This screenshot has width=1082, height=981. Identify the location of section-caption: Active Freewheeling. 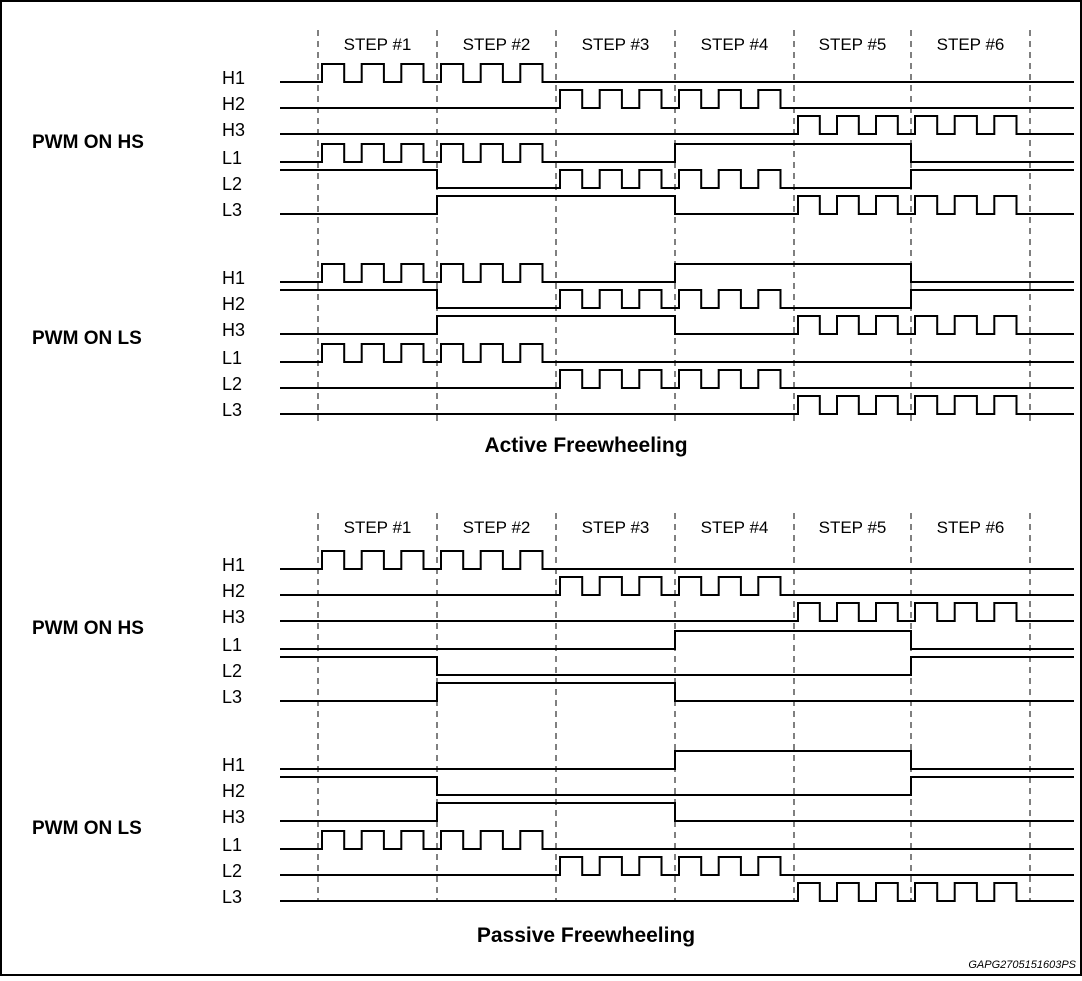
(585, 445).